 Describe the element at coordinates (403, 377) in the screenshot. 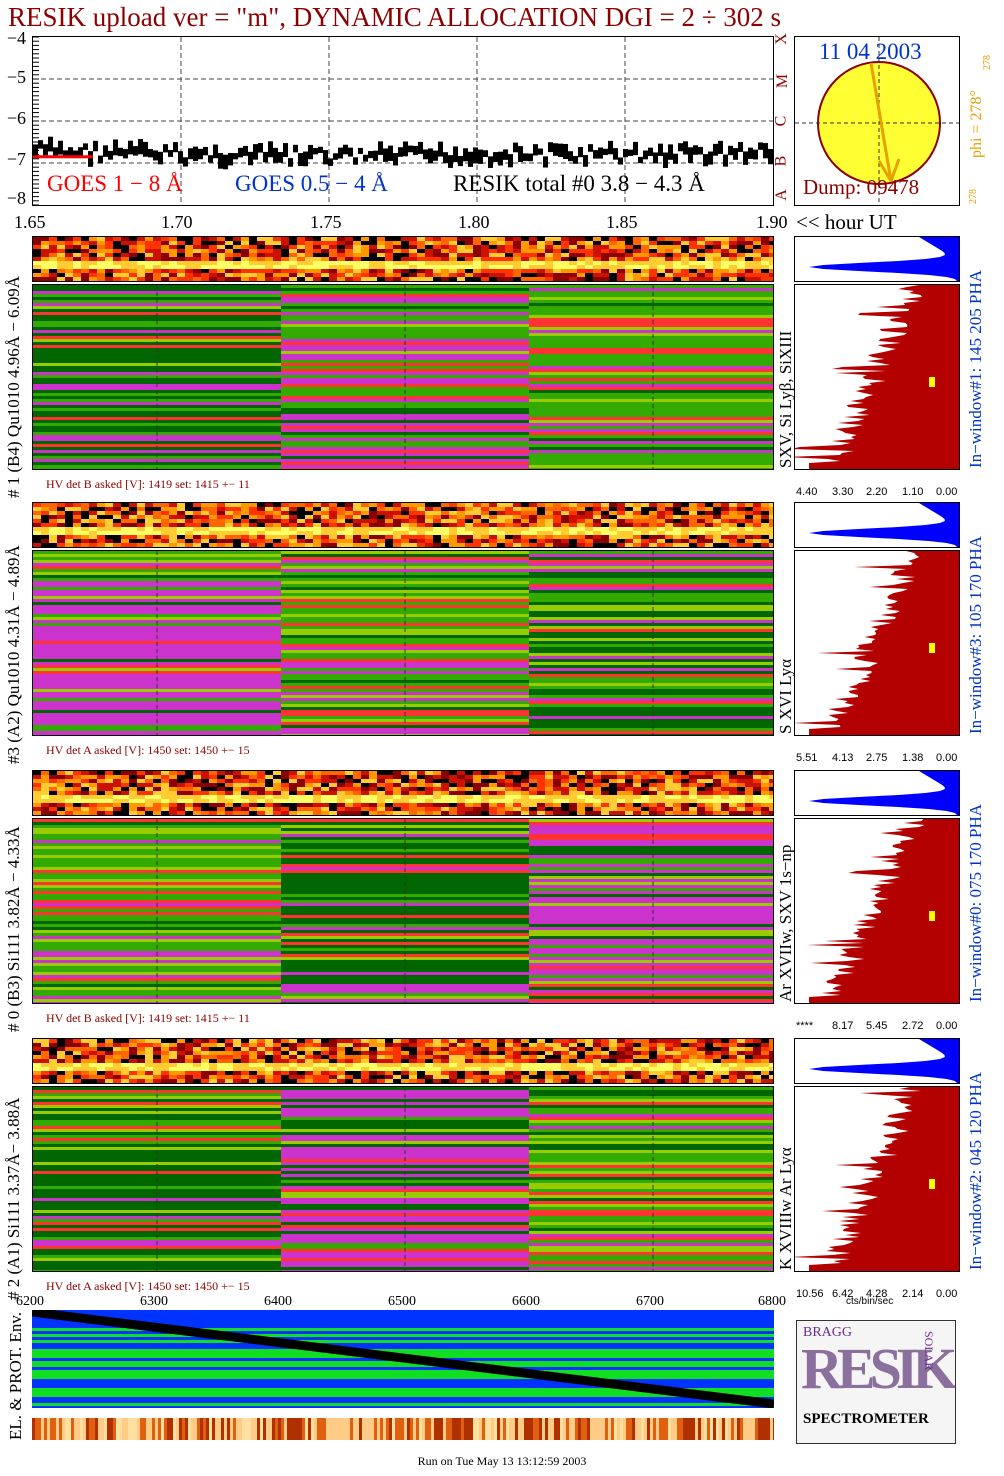

I see `spectrogram-svg` at that location.